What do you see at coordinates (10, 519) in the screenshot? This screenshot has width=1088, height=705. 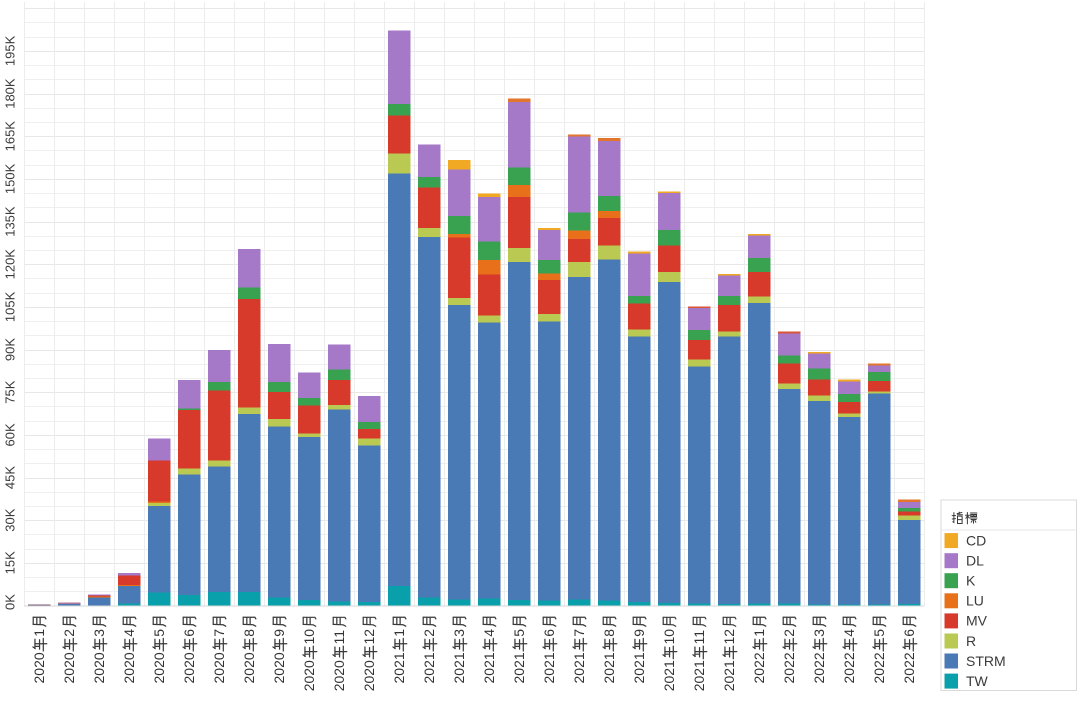 I see `svg-text: 30K` at bounding box center [10, 519].